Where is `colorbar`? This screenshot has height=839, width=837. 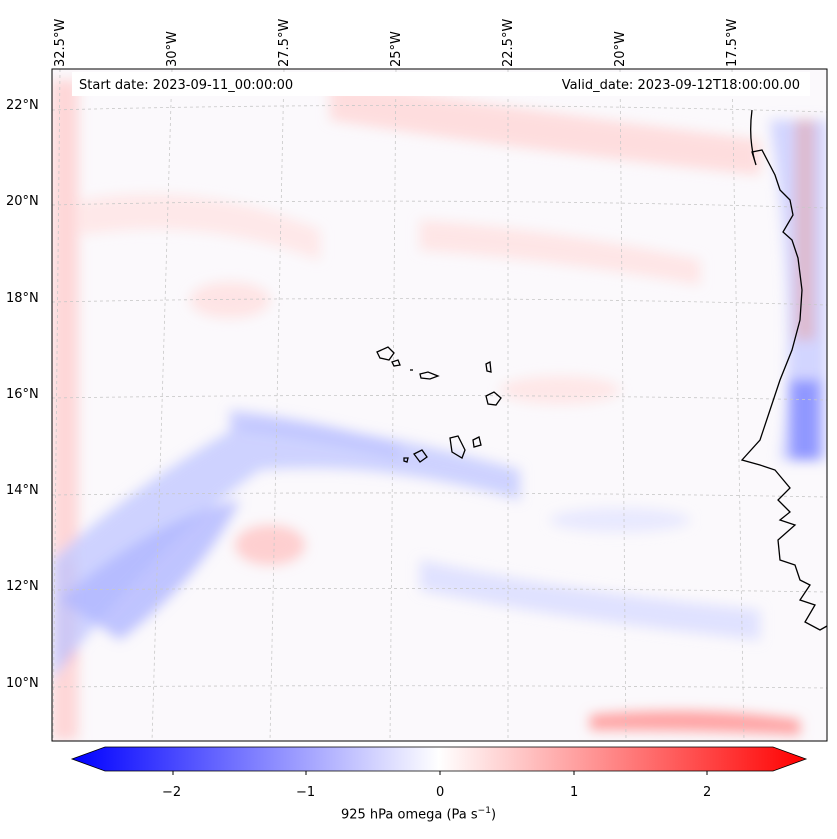 colorbar is located at coordinates (439, 760).